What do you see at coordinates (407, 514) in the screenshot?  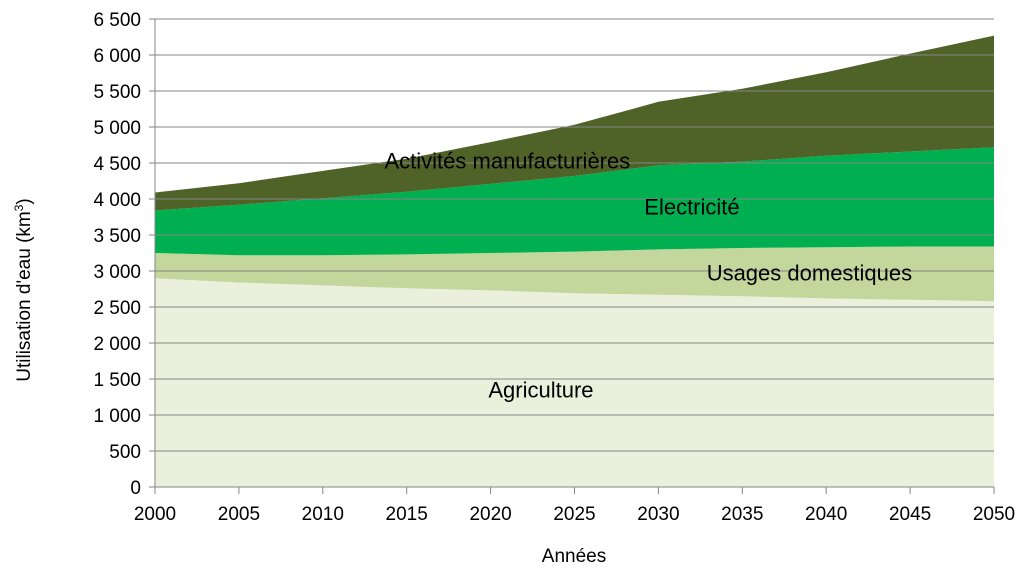 I see `x-tick-label: 2015` at bounding box center [407, 514].